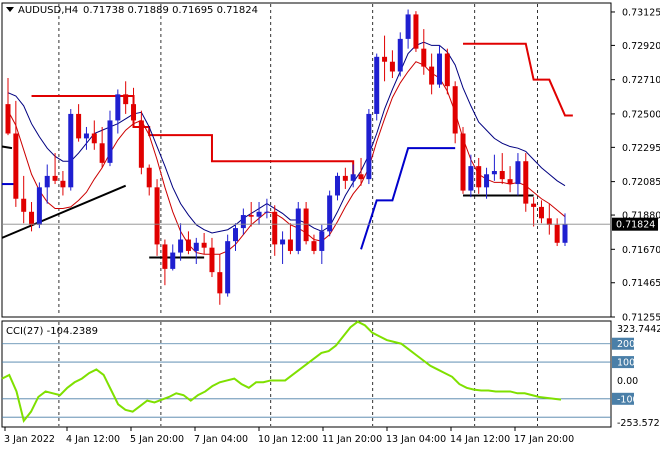 The height and width of the screenshot is (450, 660). What do you see at coordinates (48, 10) in the screenshot?
I see `symbol-label: AUDUSD,H4` at bounding box center [48, 10].